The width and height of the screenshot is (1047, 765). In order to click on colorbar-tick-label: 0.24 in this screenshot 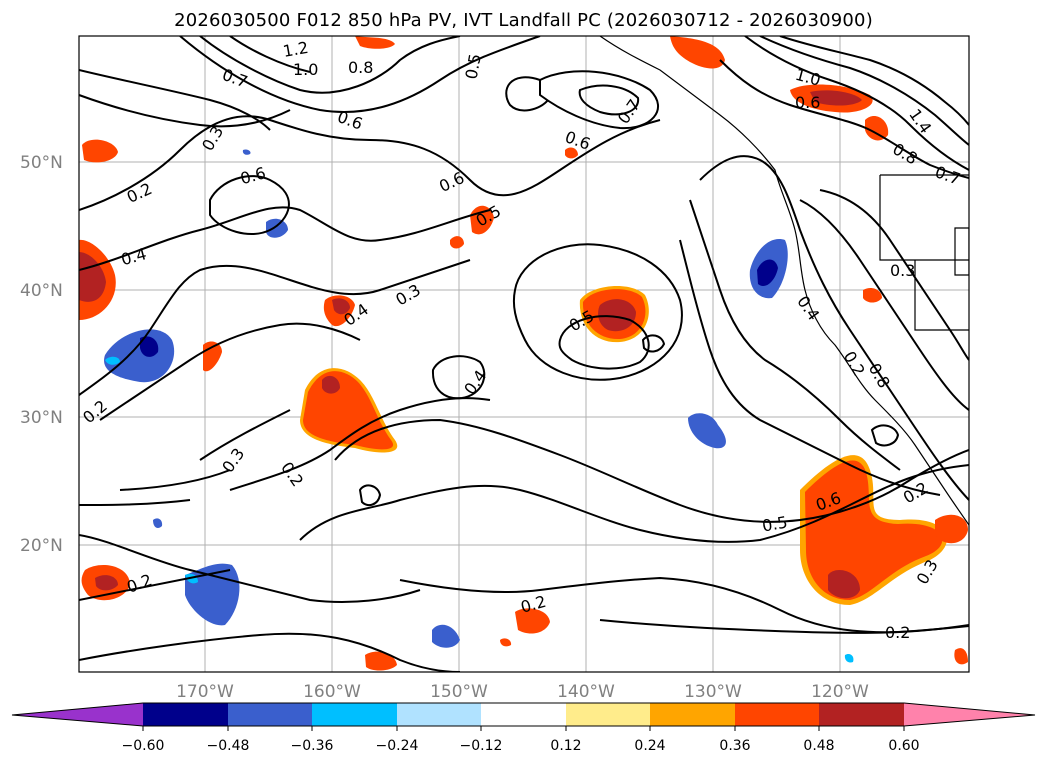, I will do `click(649, 746)`.